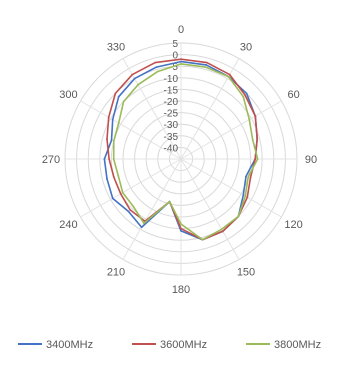 This screenshot has width=362, height=379. What do you see at coordinates (175, 56) in the screenshot?
I see `radial-tick-label: 0` at bounding box center [175, 56].